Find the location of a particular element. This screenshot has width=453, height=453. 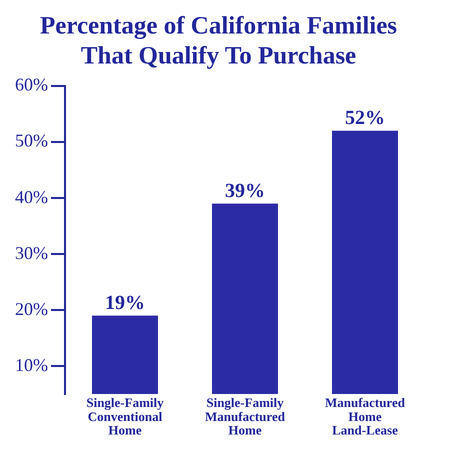

x-tick-label: Single-Family Conventional Home is located at coordinates (125, 416).